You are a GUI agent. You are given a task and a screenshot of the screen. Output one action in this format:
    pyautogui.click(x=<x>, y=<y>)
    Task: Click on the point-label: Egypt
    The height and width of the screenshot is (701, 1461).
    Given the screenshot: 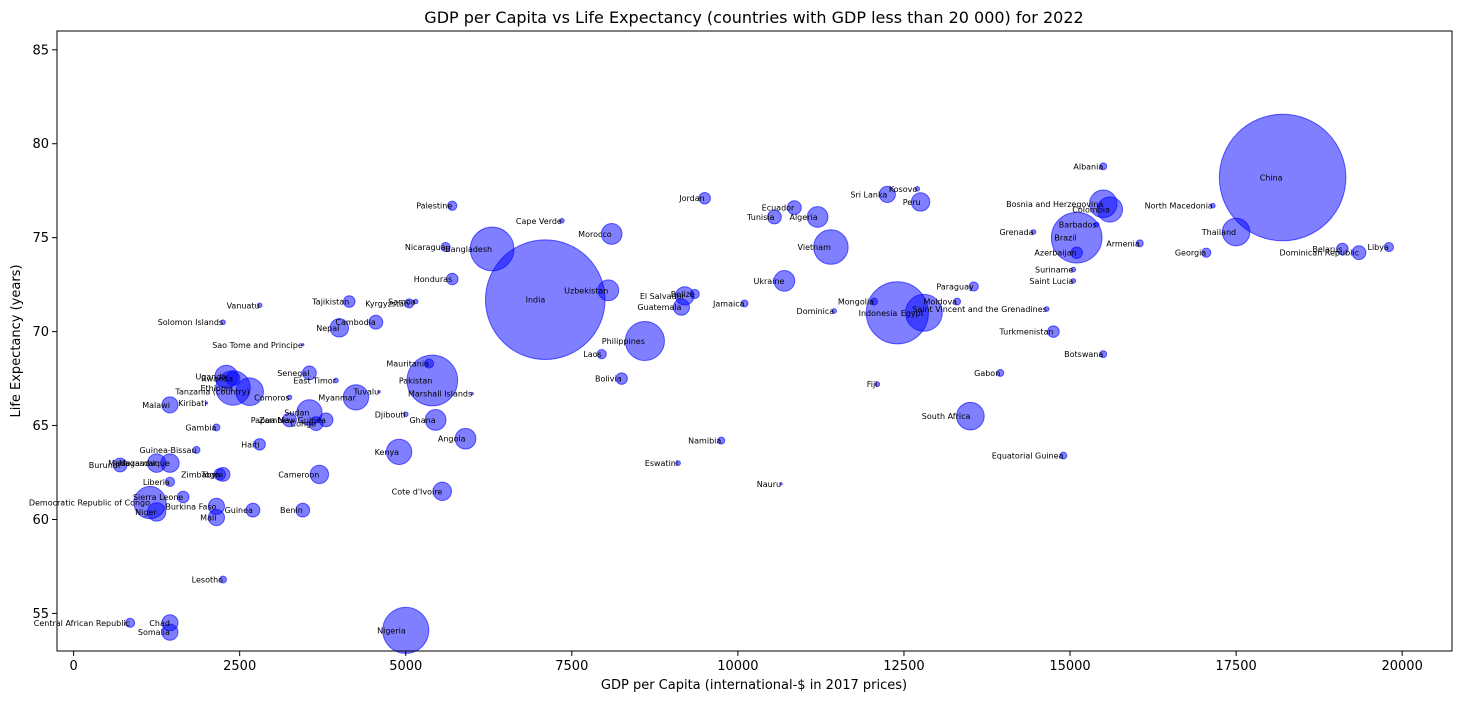 What is the action you would take?
    pyautogui.click(x=912, y=313)
    